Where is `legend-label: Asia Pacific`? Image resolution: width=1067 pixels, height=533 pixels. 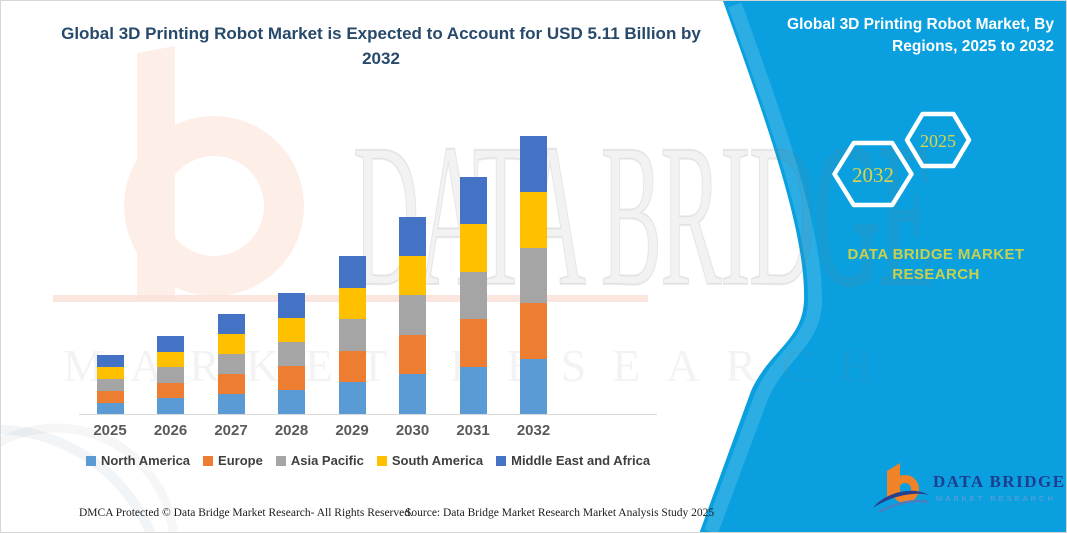 legend-label: Asia Pacific is located at coordinates (327, 460).